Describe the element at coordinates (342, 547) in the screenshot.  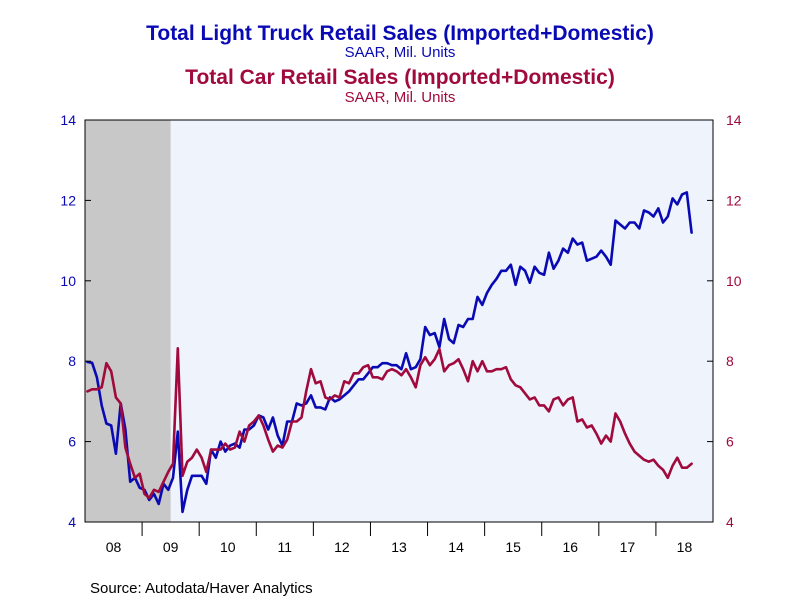
I see `x-tick-label: 12` at that location.